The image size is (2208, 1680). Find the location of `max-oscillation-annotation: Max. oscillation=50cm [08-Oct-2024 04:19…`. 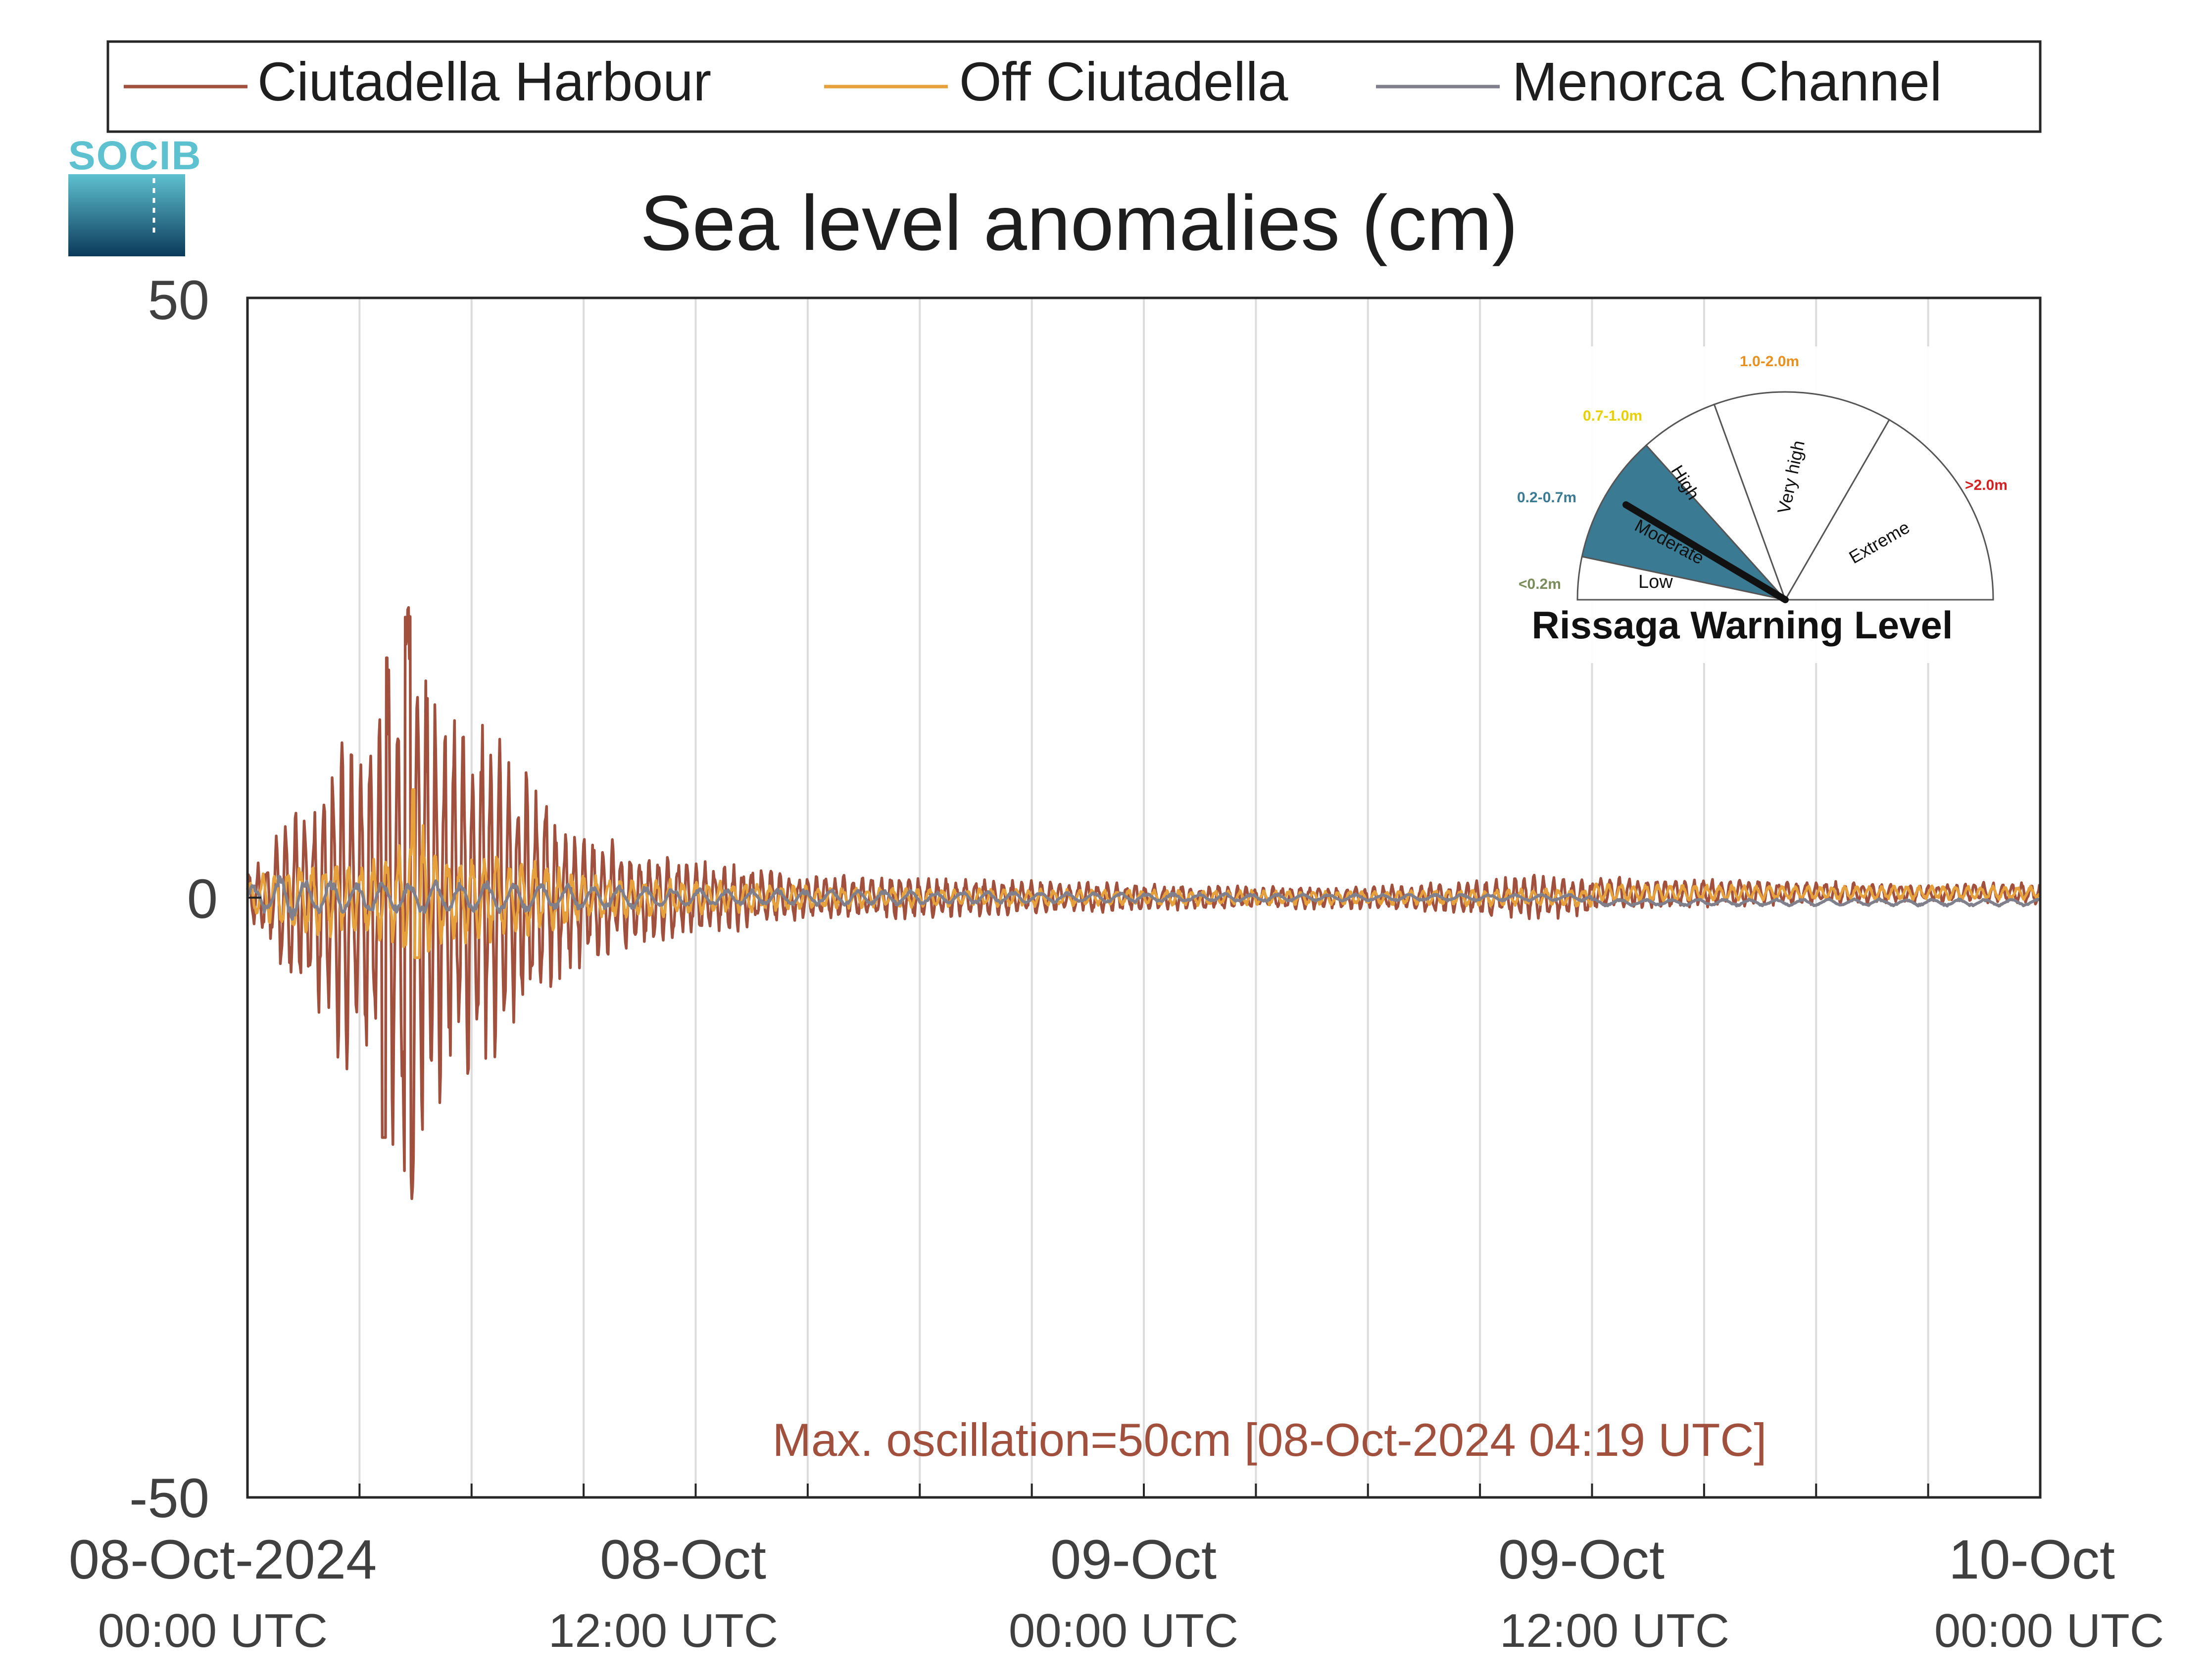

max-oscillation-annotation: Max. oscillation=50cm [08-Oct-2024 04:19… is located at coordinates (1270, 1440).